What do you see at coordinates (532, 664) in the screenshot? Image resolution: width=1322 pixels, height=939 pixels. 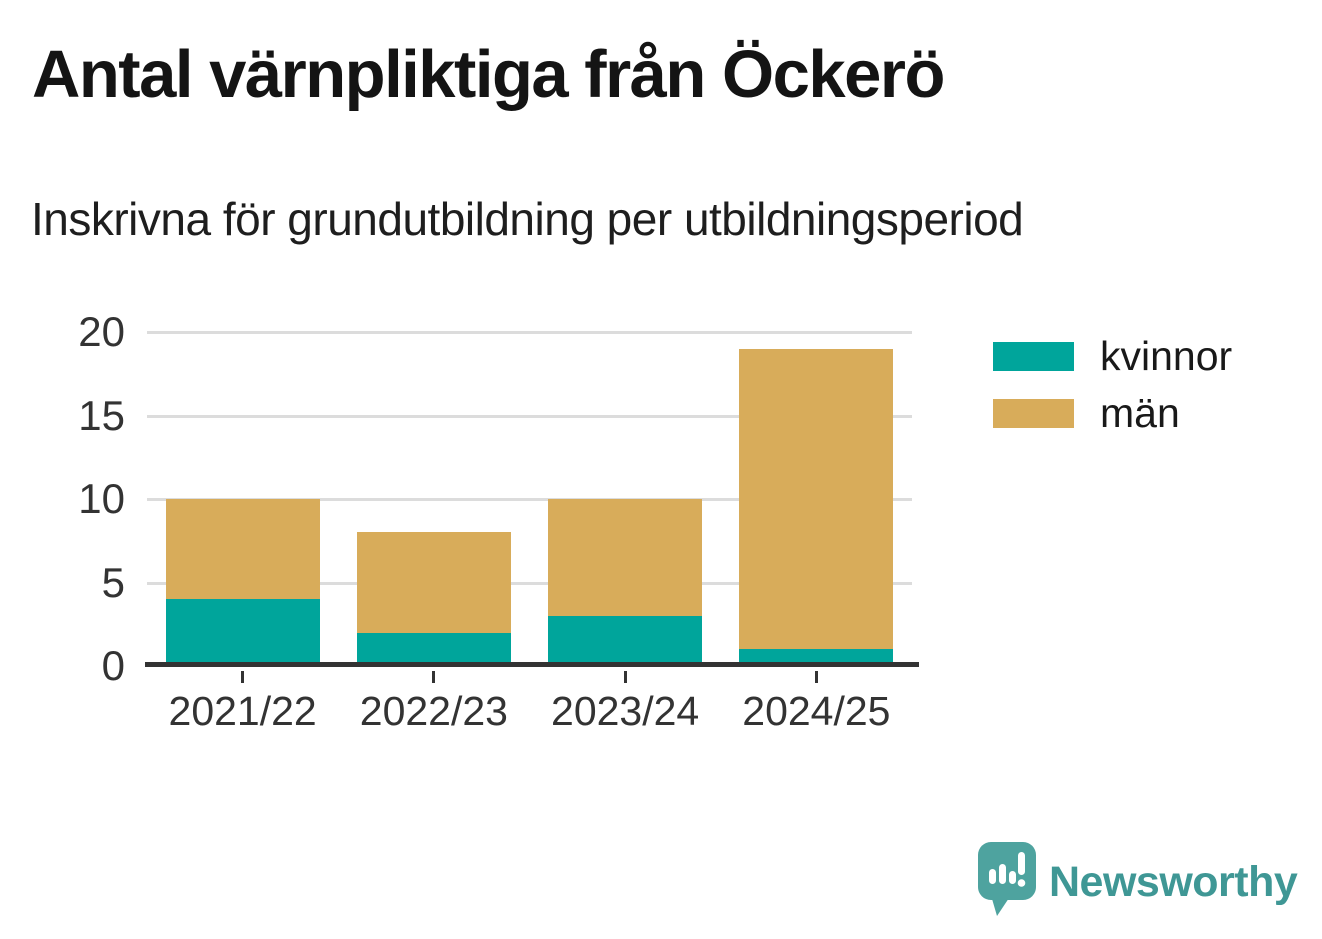 I see `x-axis-line` at bounding box center [532, 664].